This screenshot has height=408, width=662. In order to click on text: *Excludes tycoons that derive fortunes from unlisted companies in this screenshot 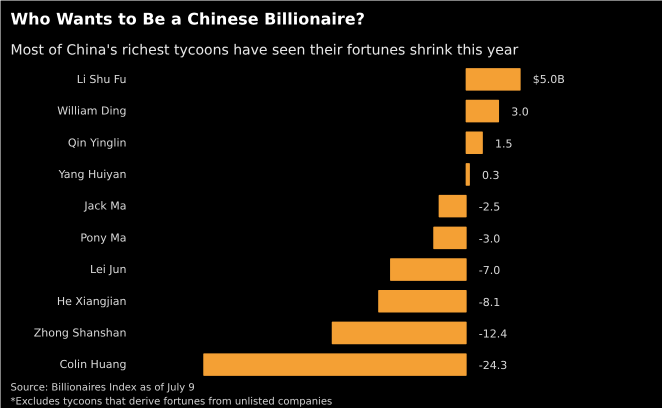, I will do `click(171, 402)`.